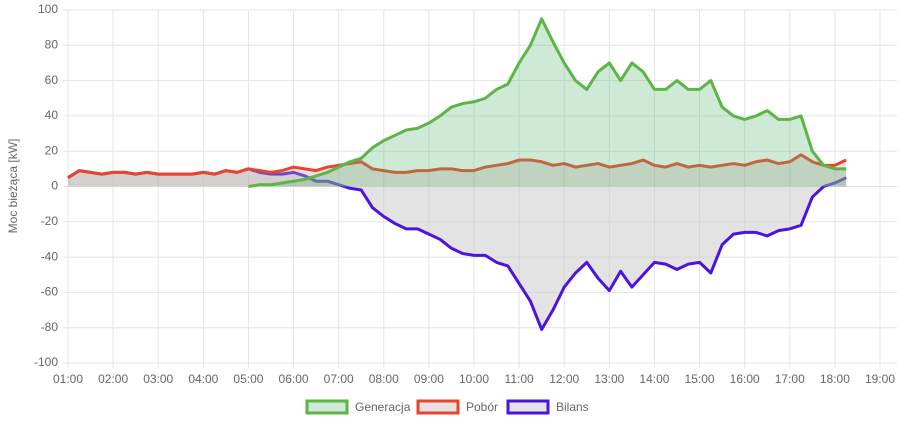  I want to click on x-tick-label: 02:00, so click(113, 379).